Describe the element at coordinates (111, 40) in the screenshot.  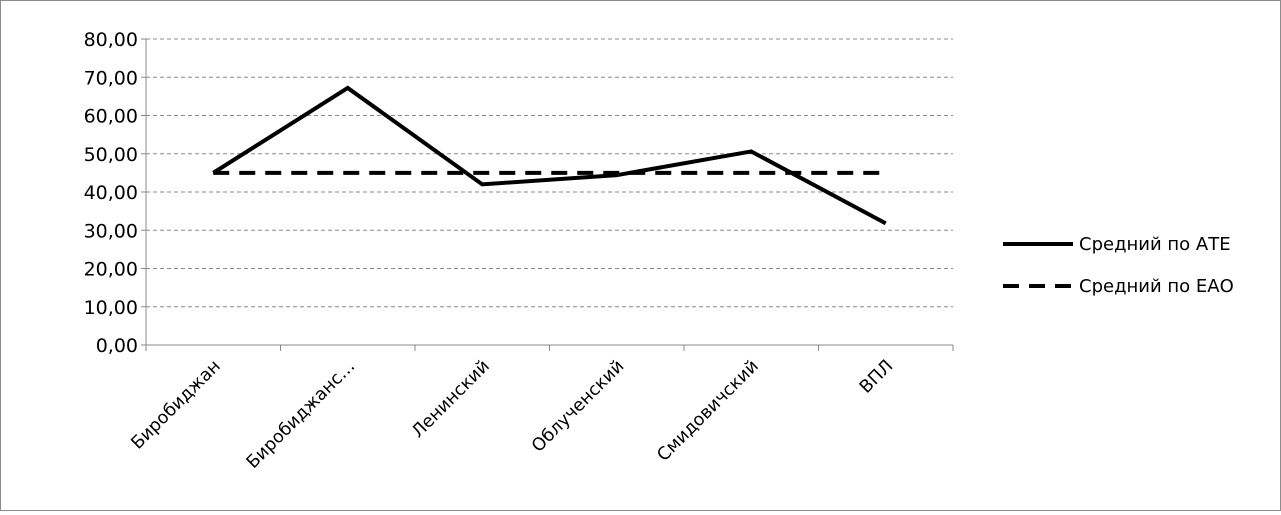
I see `y-tick-label: 80,00` at that location.